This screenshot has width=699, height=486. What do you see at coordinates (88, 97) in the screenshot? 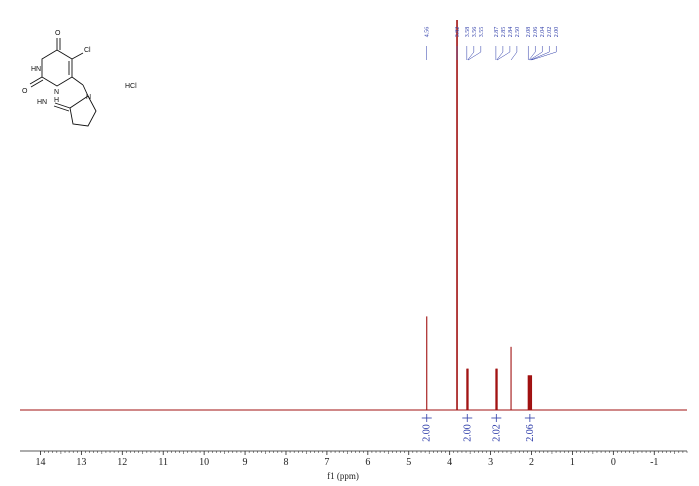
I see `label-n-pyrrolidine: N` at bounding box center [88, 97].